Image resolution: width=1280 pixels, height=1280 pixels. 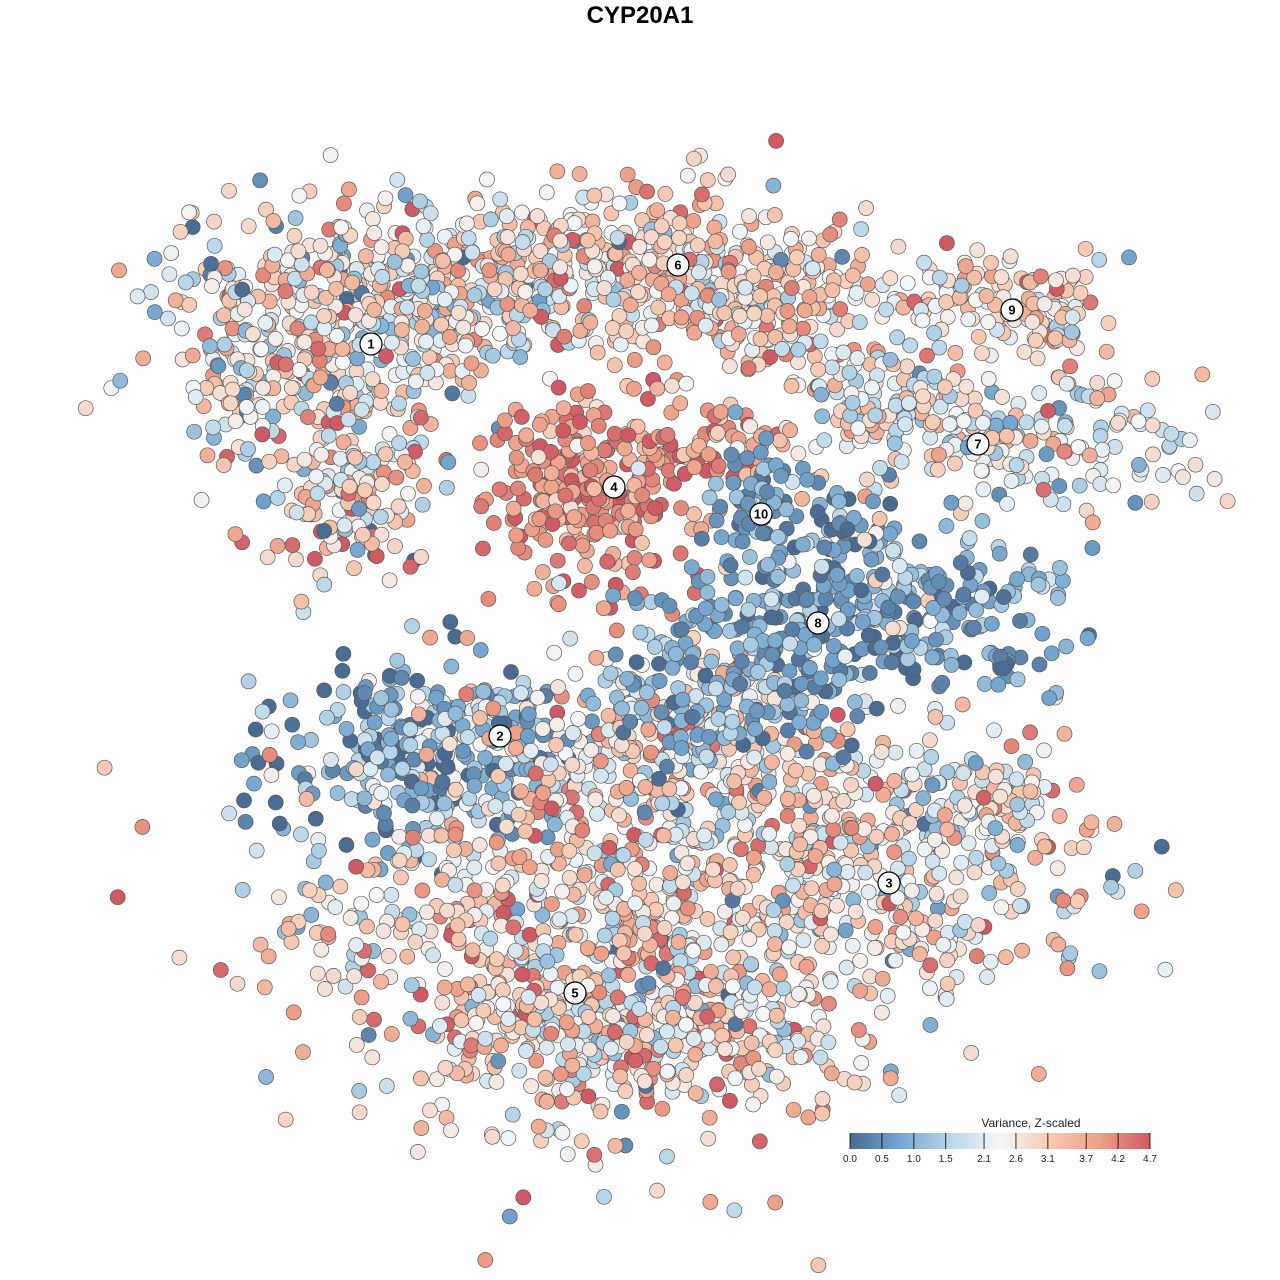 I want to click on cluster-label-7: 7, so click(x=978, y=444).